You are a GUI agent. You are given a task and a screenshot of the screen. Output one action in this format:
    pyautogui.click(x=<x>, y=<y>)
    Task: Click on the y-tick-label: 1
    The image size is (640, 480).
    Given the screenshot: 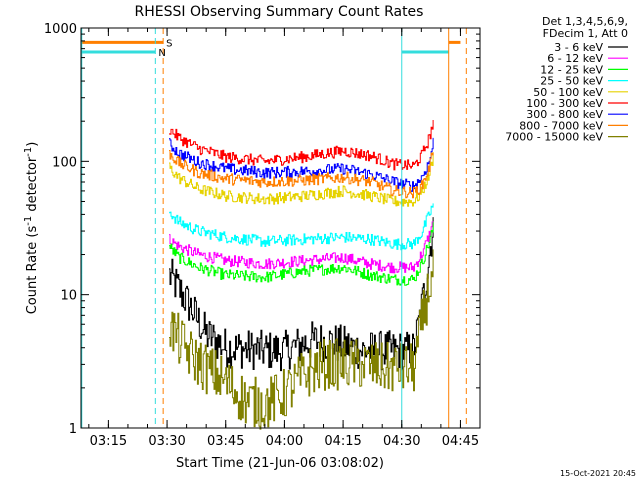 What is the action you would take?
    pyautogui.click(x=73, y=429)
    